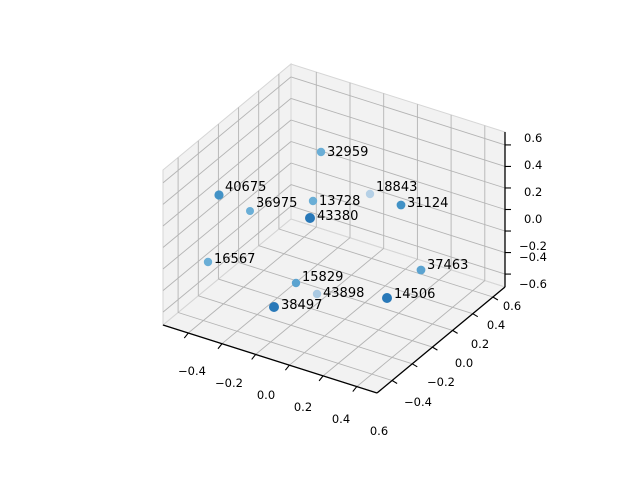  Describe the element at coordinates (533, 257) in the screenshot. I see `z-tick-label: −0.4` at that location.